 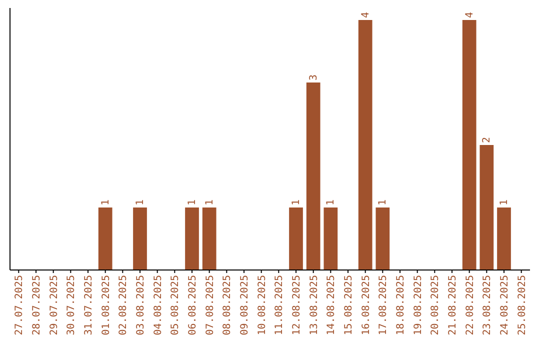 I want to click on x-tick-label: 02.08.2025, so click(x=124, y=305).